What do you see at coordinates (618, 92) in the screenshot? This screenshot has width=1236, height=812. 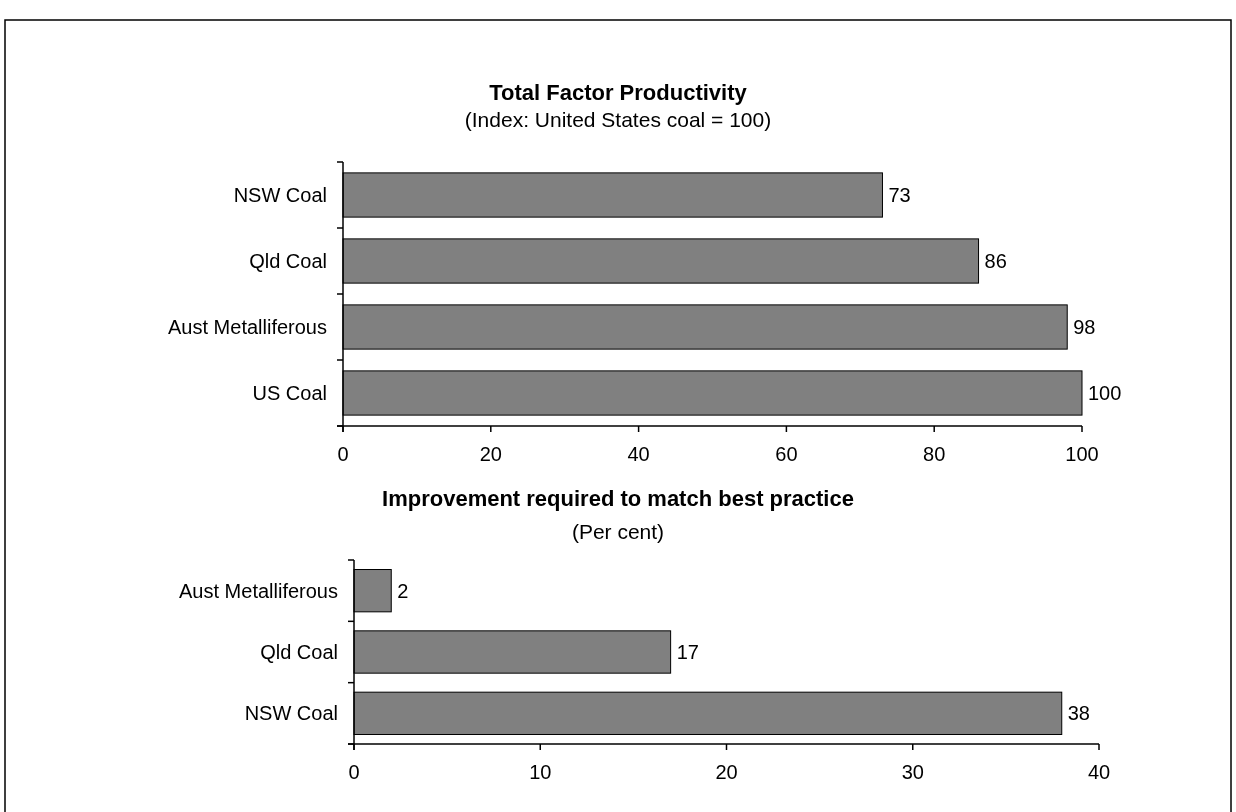 I see `chart-title: Total Factor Productivity` at bounding box center [618, 92].